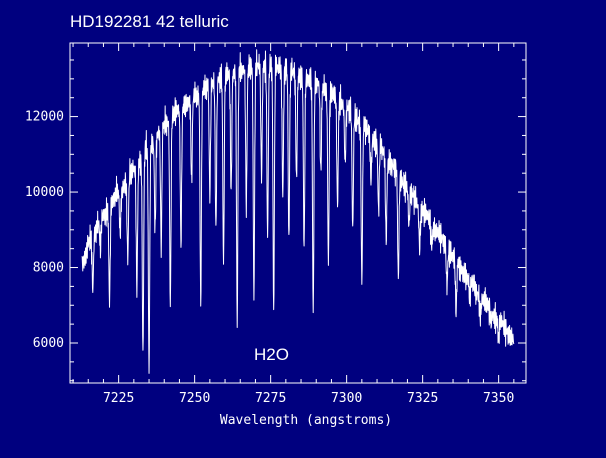 This screenshot has width=606, height=458. What do you see at coordinates (346, 398) in the screenshot?
I see `x-tick-label: 7300` at bounding box center [346, 398].